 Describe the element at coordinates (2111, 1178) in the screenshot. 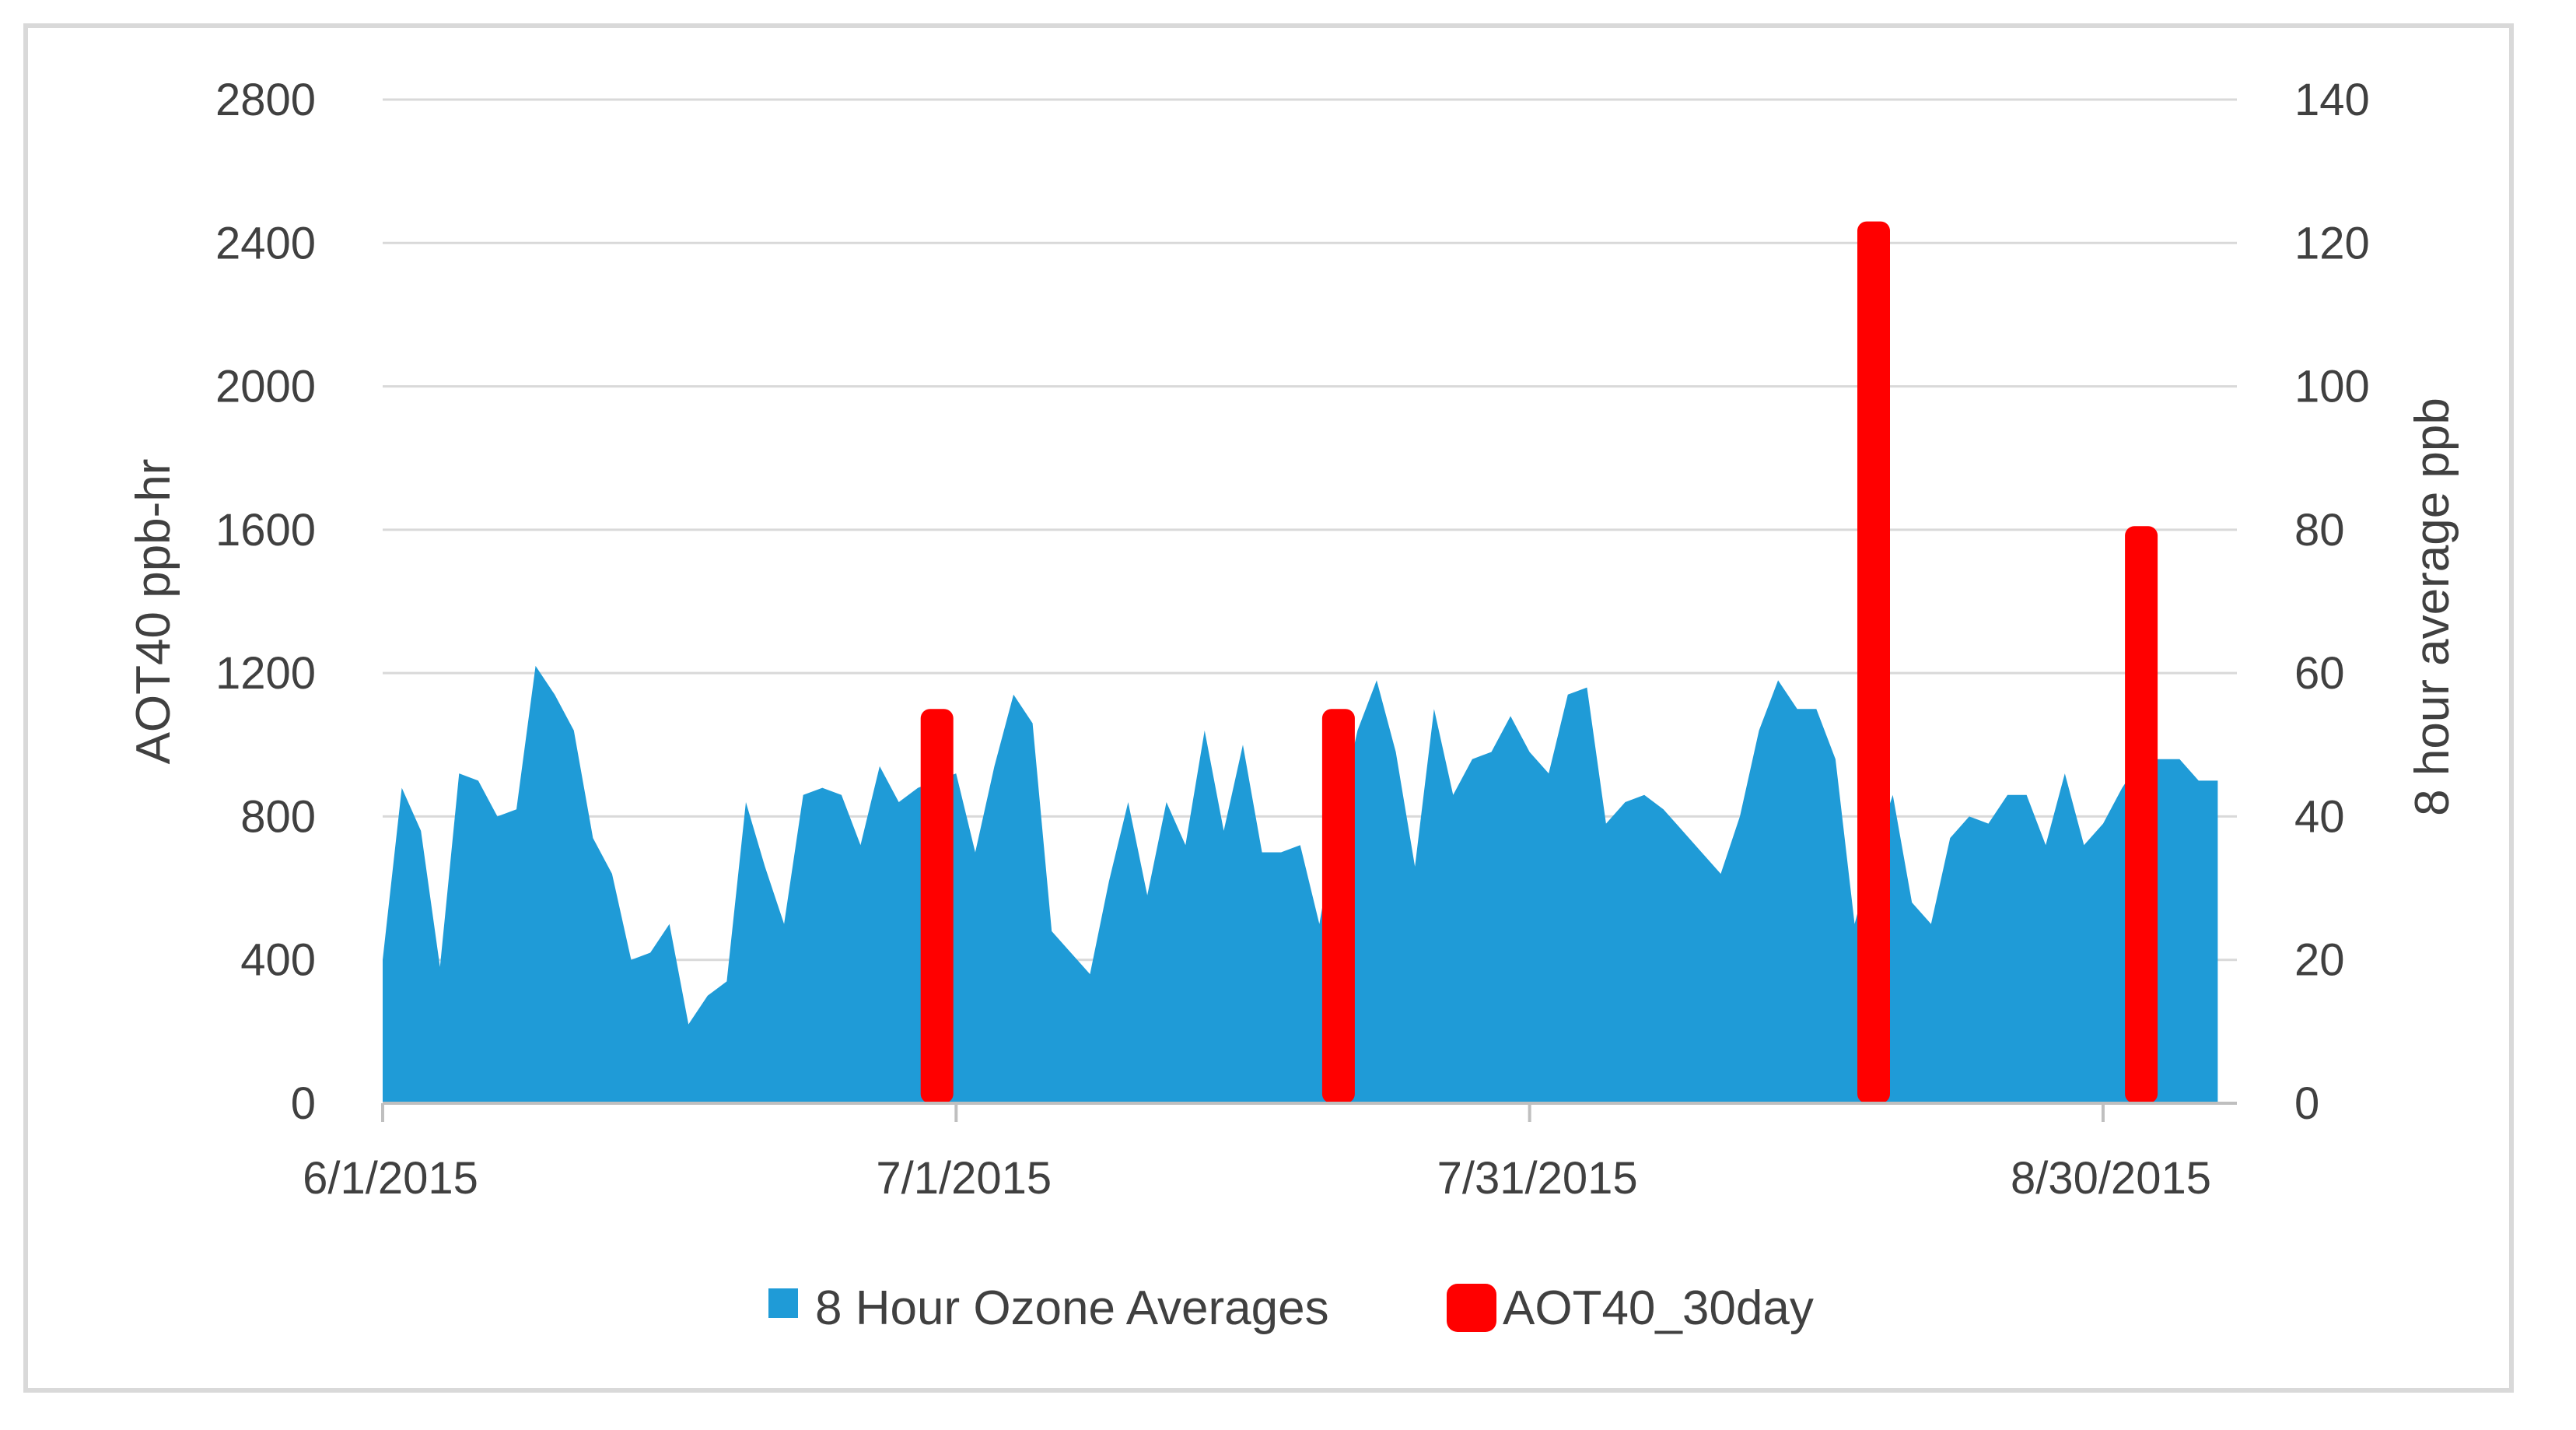

I see `x-tick-label: 8/30/2015` at that location.